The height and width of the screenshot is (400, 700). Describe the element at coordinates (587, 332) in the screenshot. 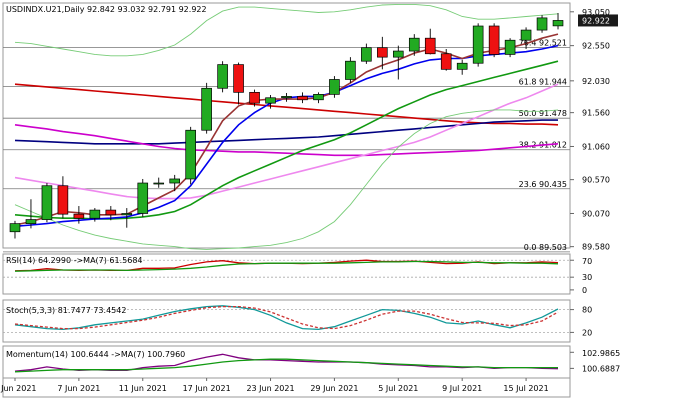

I see `panel-tick-label: 20` at that location.